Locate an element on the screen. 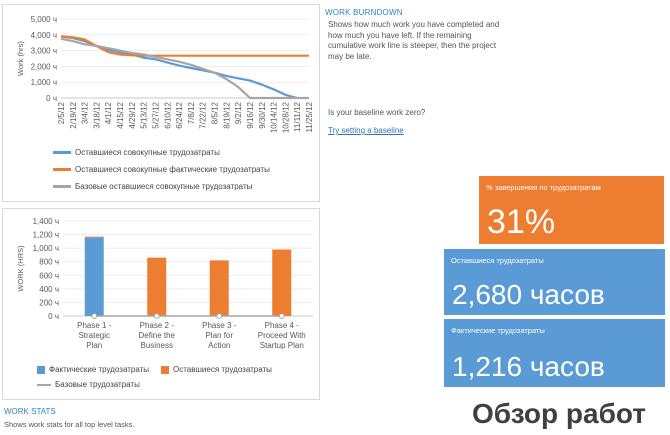  legend-label: Фактические трудозатраты is located at coordinates (99, 369).